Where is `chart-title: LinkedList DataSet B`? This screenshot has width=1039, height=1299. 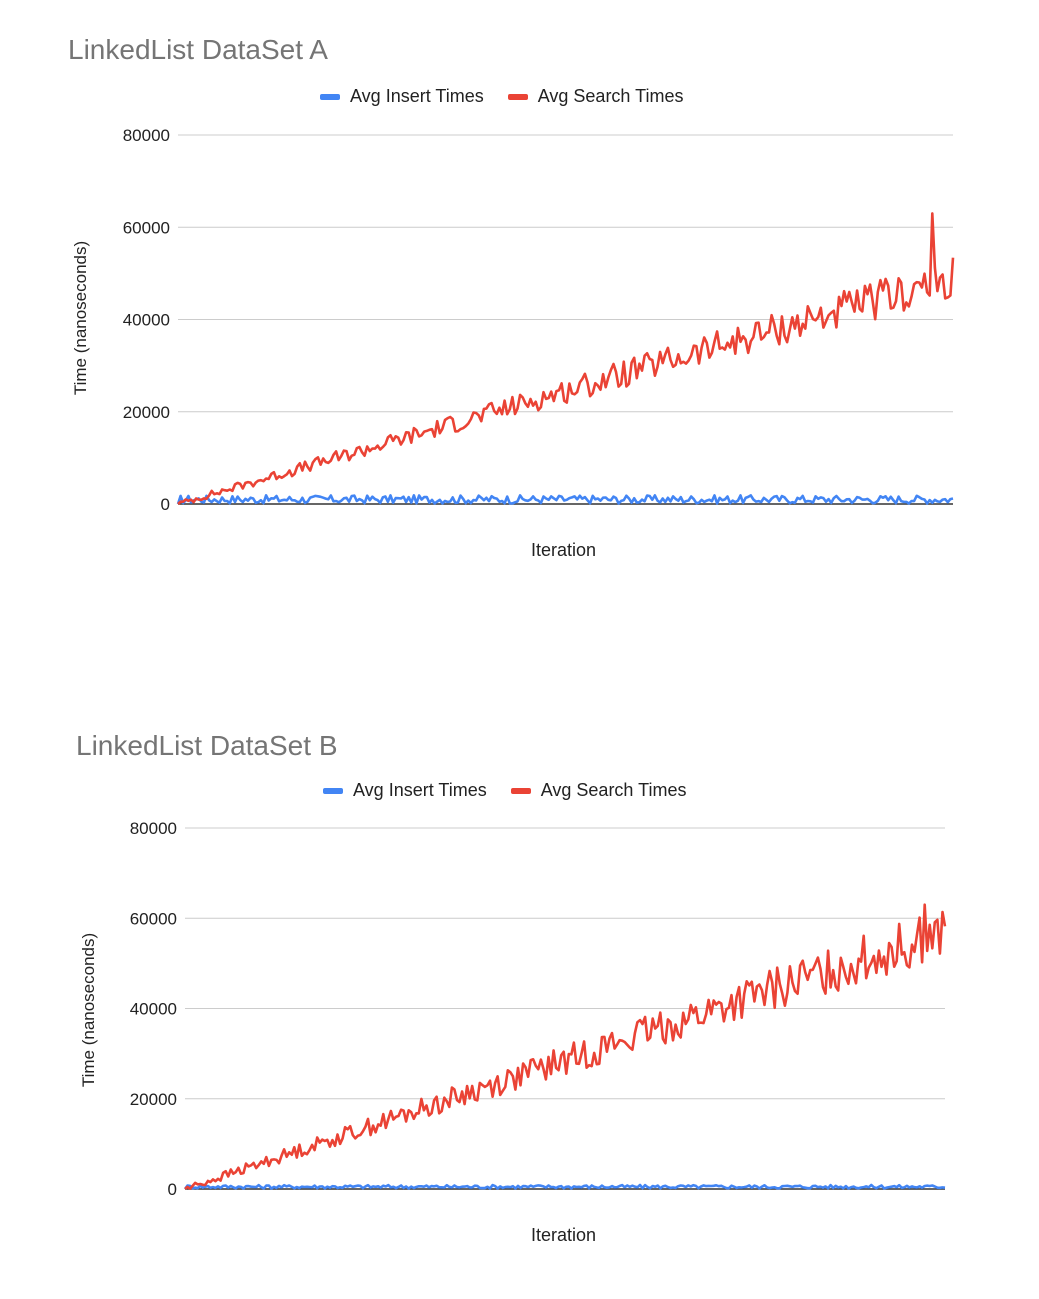
chart-title: LinkedList DataSet B is located at coordinates (207, 745).